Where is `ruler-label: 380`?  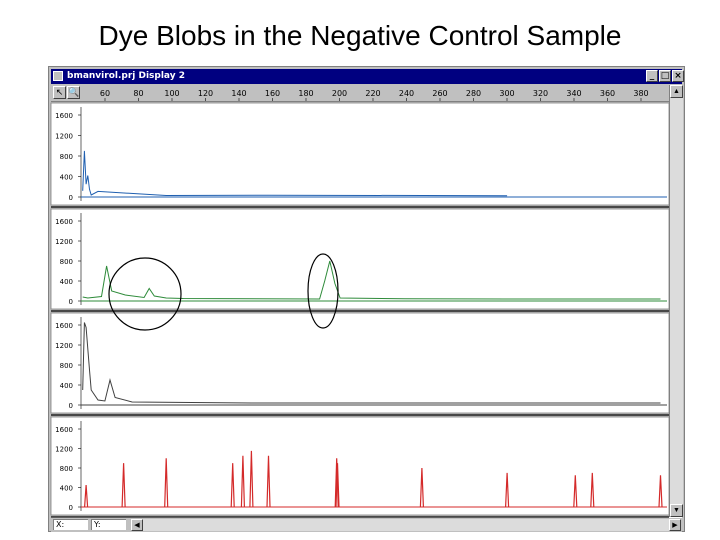 ruler-label: 380 is located at coordinates (640, 93).